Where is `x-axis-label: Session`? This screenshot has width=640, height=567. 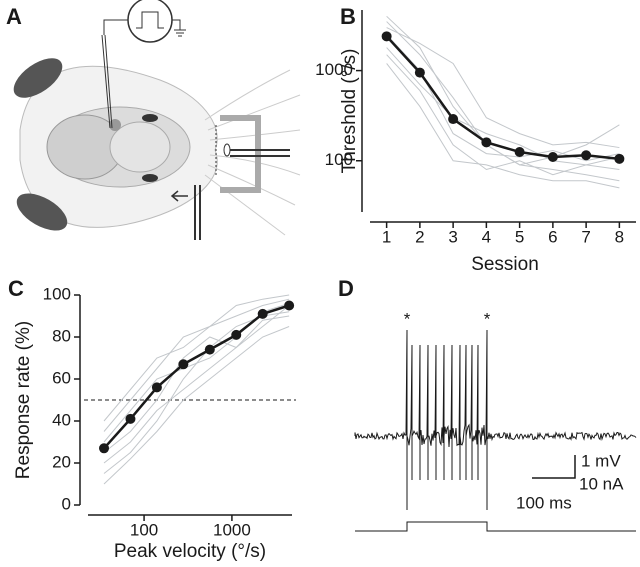 x-axis-label: Session is located at coordinates (505, 264).